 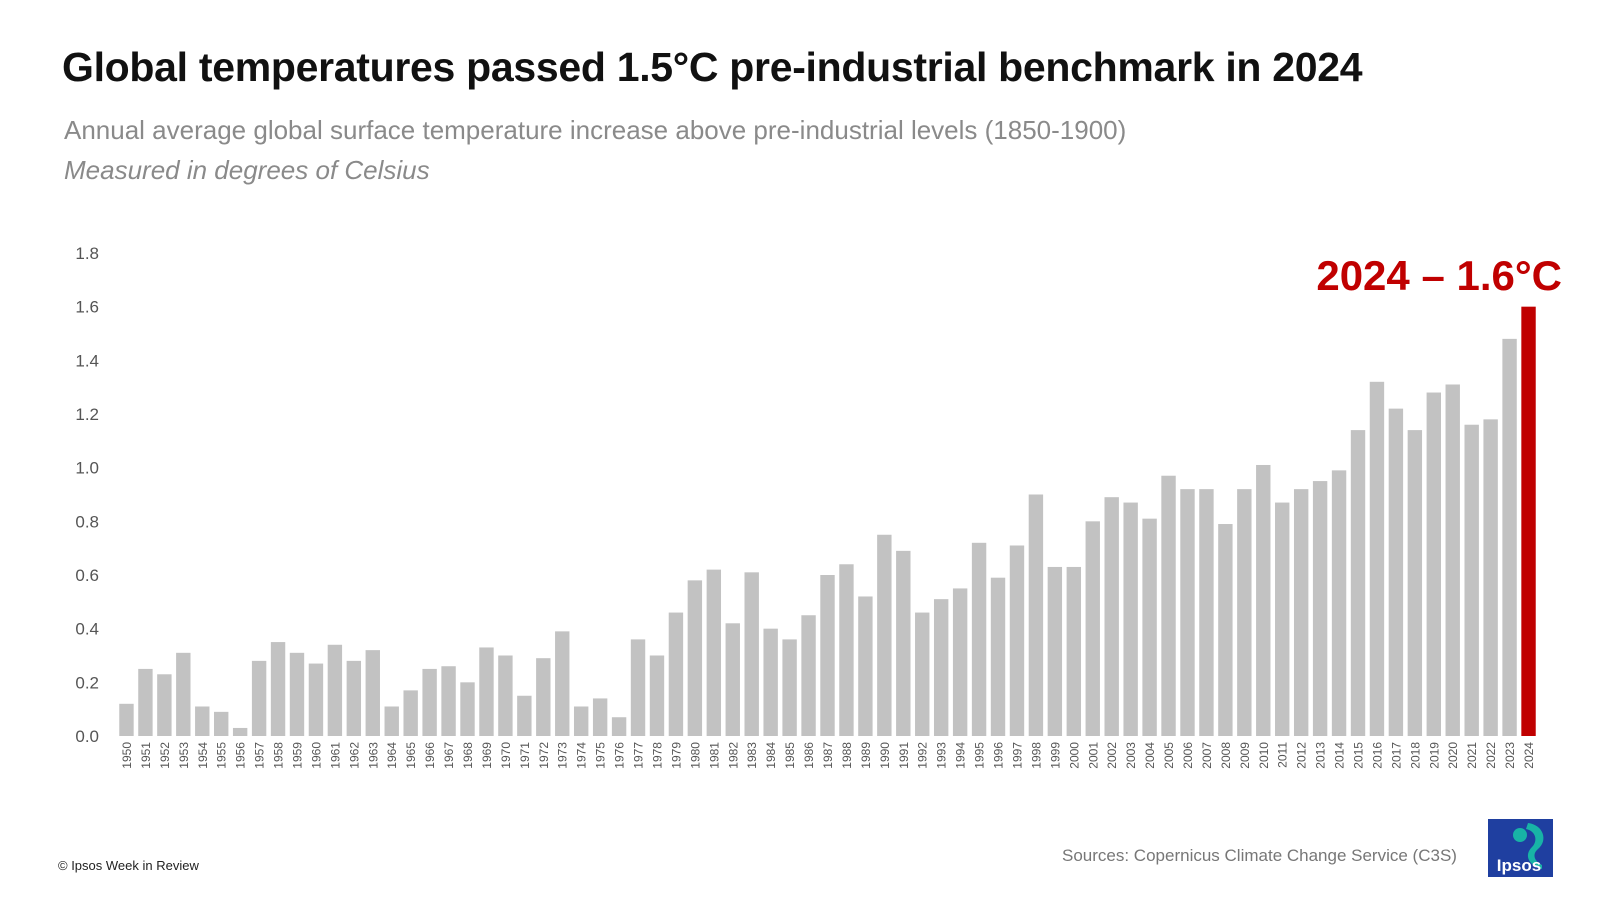 What do you see at coordinates (87, 629) in the screenshot?
I see `y-tick-label: 0.4` at bounding box center [87, 629].